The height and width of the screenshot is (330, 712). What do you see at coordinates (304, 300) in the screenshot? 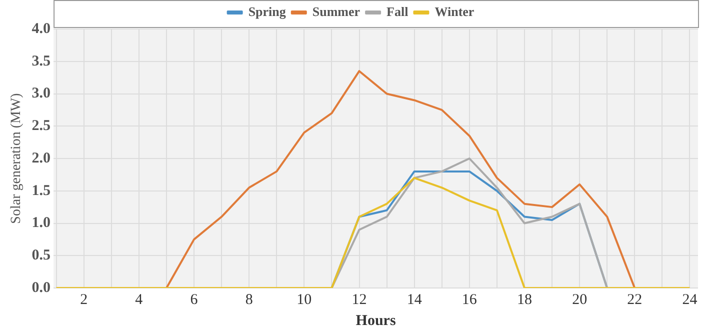
I see `x-tick-label: 10` at bounding box center [304, 300].